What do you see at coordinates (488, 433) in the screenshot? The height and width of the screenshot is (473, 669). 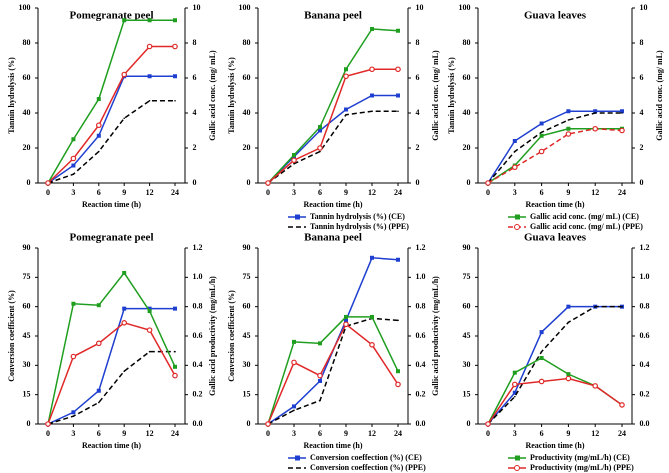 I see `x-tick-label: 0` at bounding box center [488, 433].